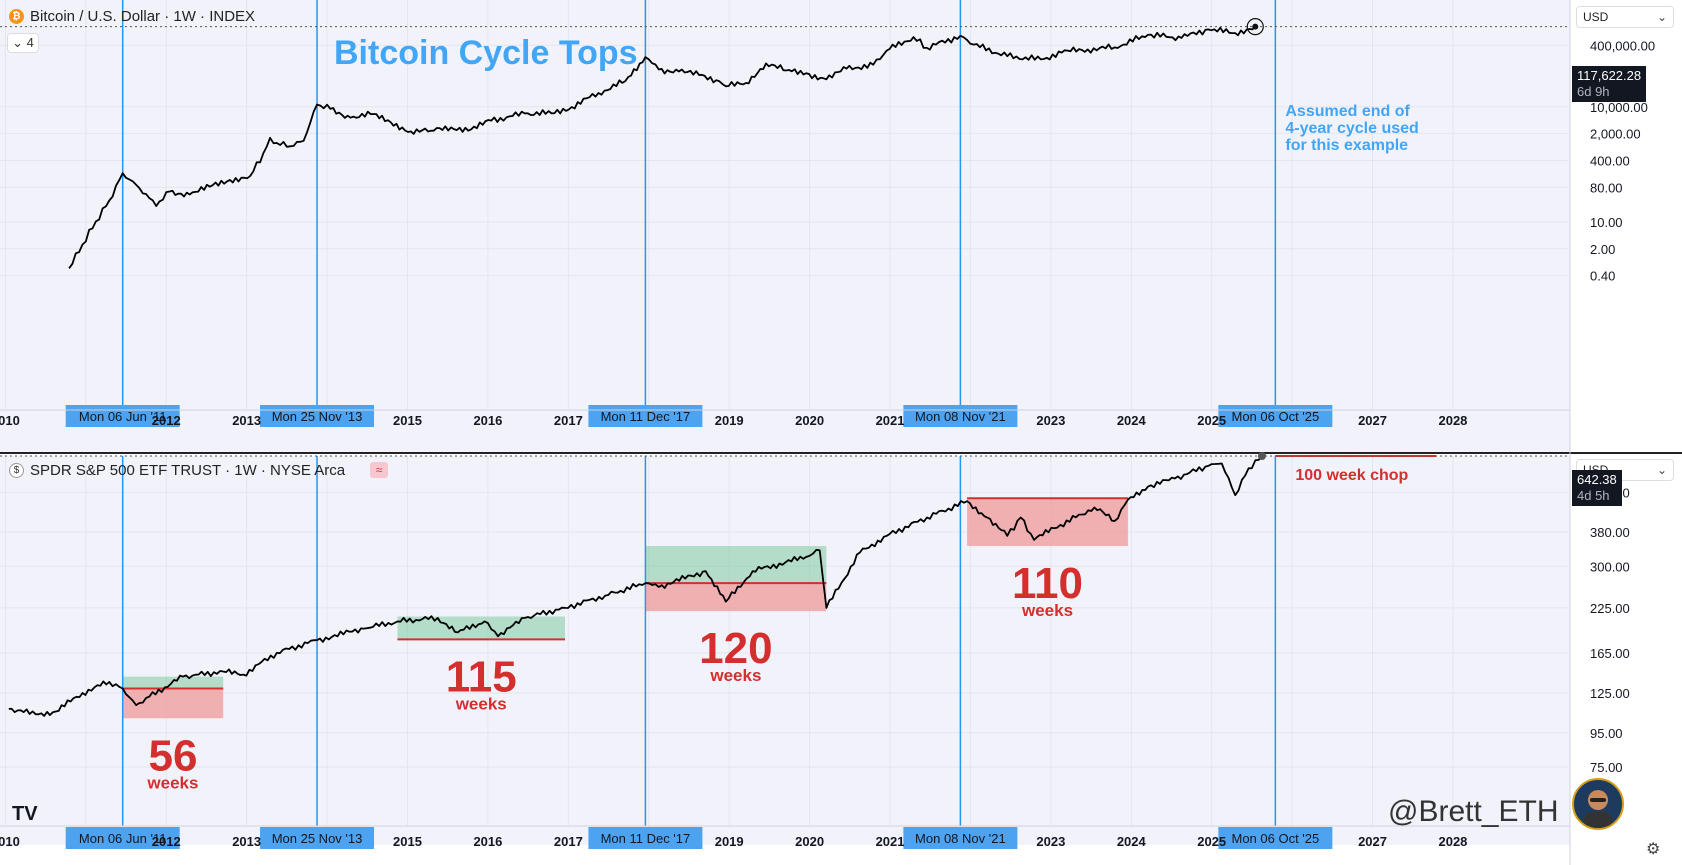 This screenshot has width=1682, height=865. Describe the element at coordinates (1619, 107) in the screenshot. I see `btc-y-tick: 10,000.00` at that location.